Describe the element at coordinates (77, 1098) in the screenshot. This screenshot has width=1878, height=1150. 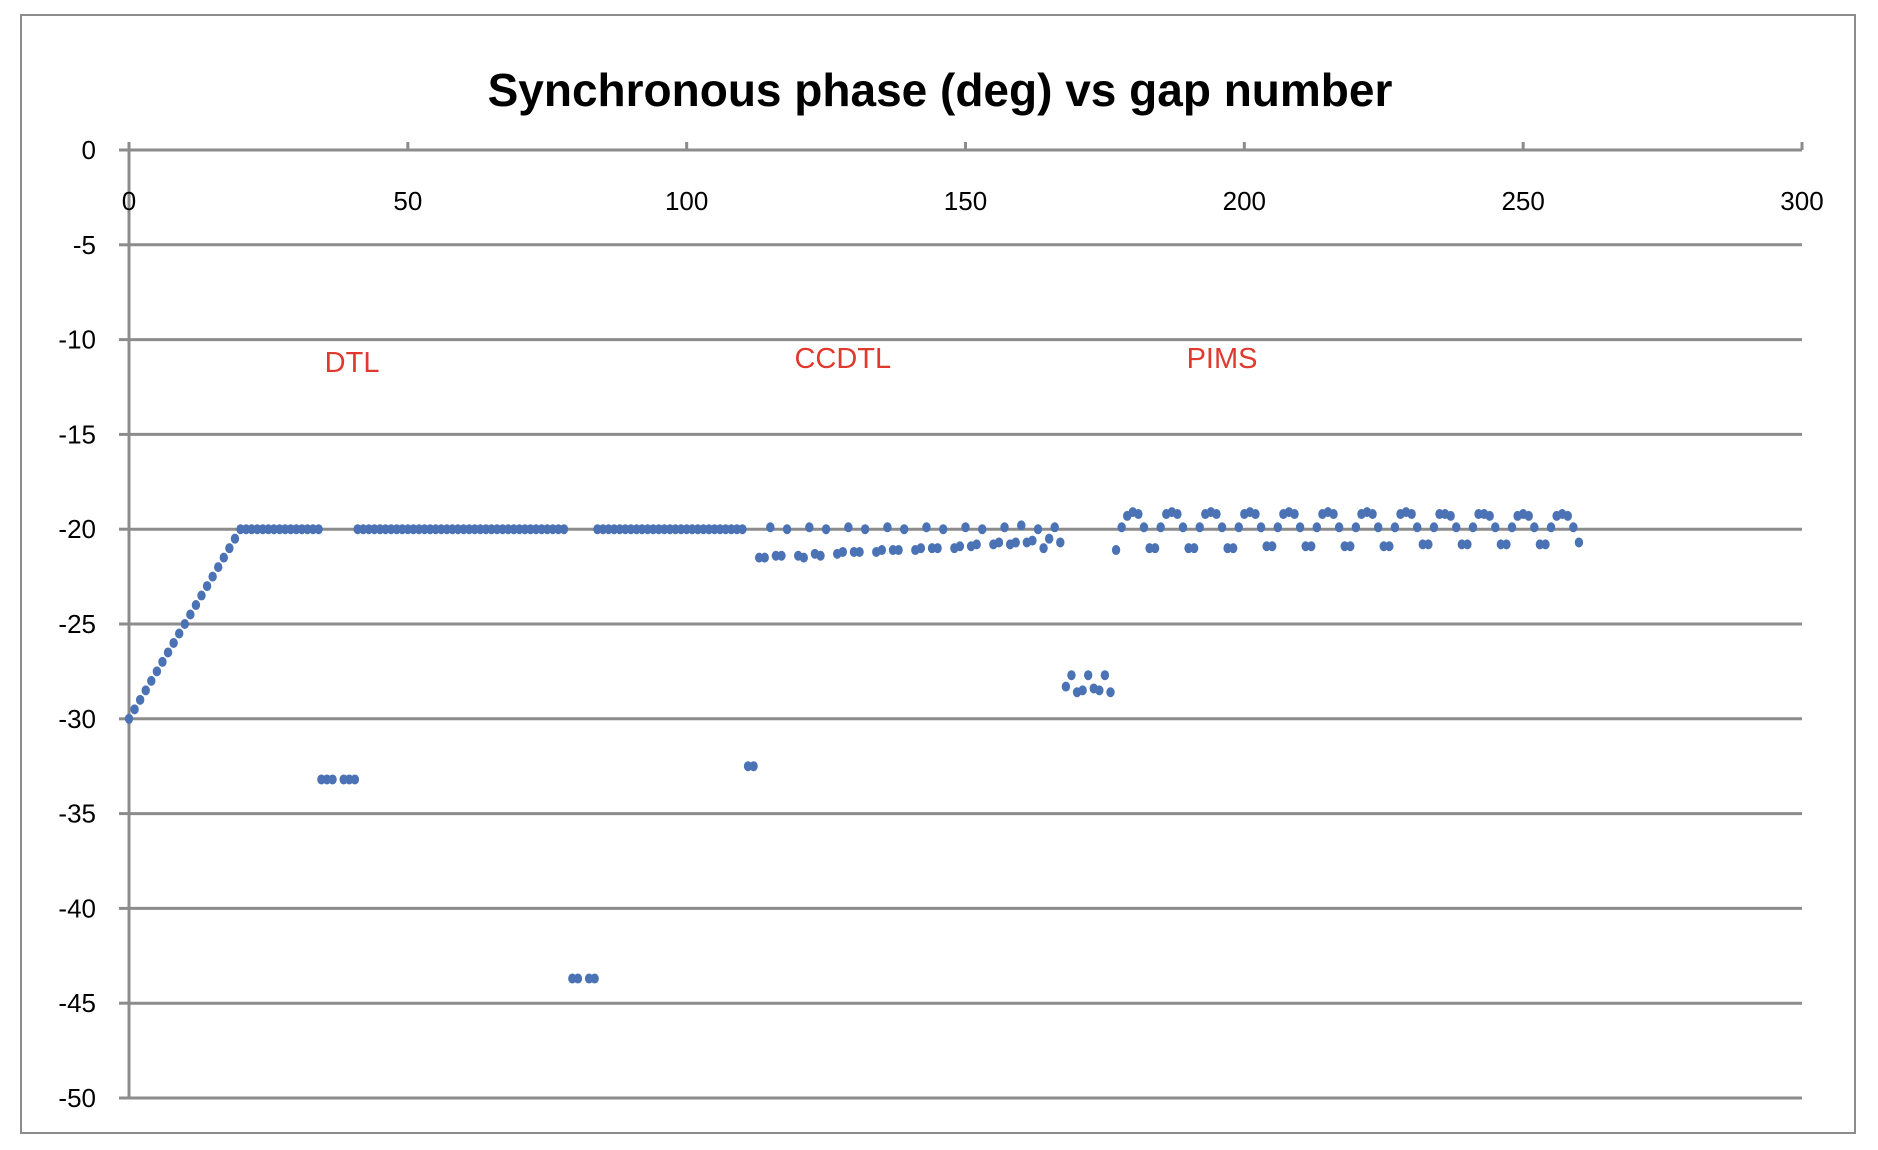
I see `y-tick-label: -50` at that location.